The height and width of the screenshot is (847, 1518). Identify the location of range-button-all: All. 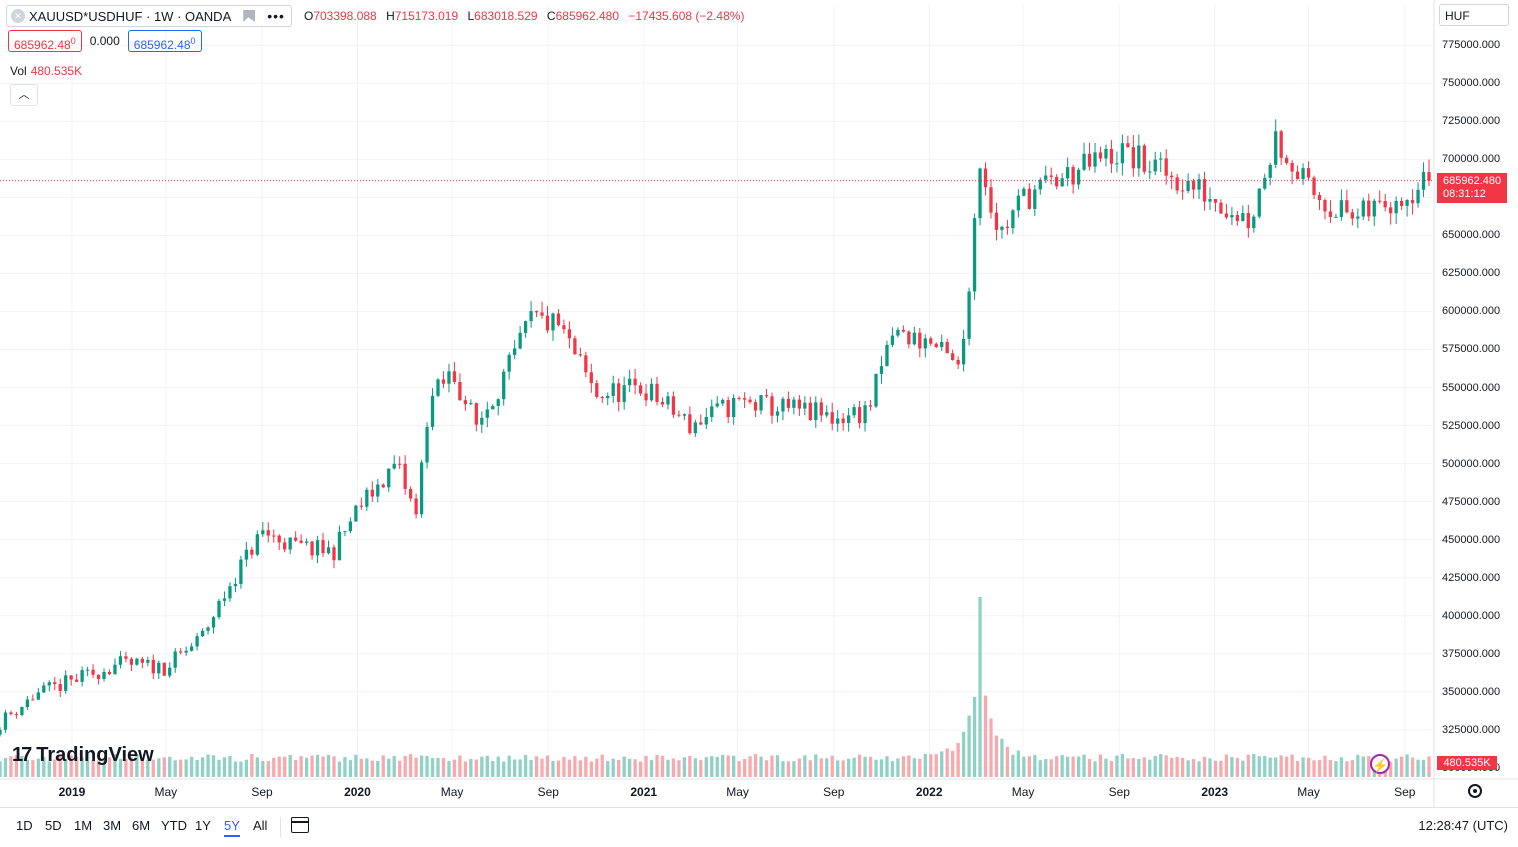
(260, 825).